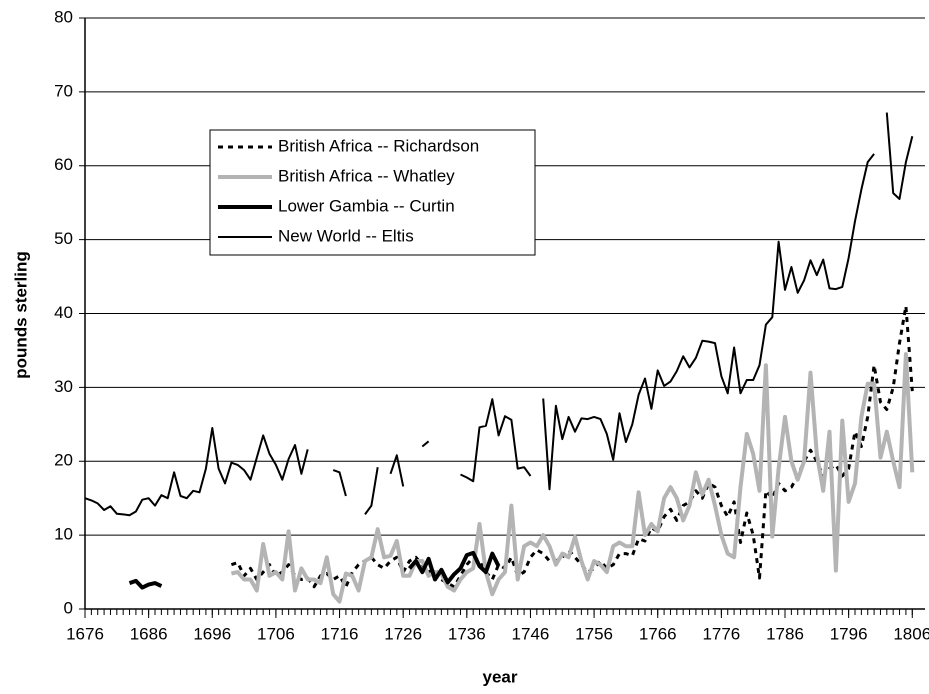 This screenshot has width=929, height=694. Describe the element at coordinates (68, 607) in the screenshot. I see `y-tick-label: 0` at that location.